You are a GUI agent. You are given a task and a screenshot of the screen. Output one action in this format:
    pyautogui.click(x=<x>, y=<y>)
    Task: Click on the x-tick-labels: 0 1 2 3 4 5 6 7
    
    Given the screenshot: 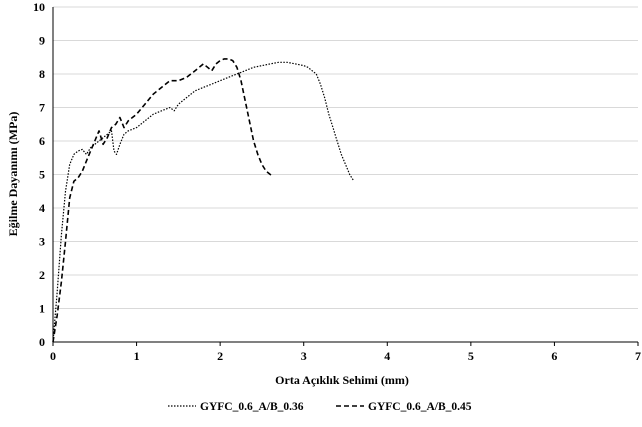 What is the action you would take?
    pyautogui.click(x=345, y=356)
    